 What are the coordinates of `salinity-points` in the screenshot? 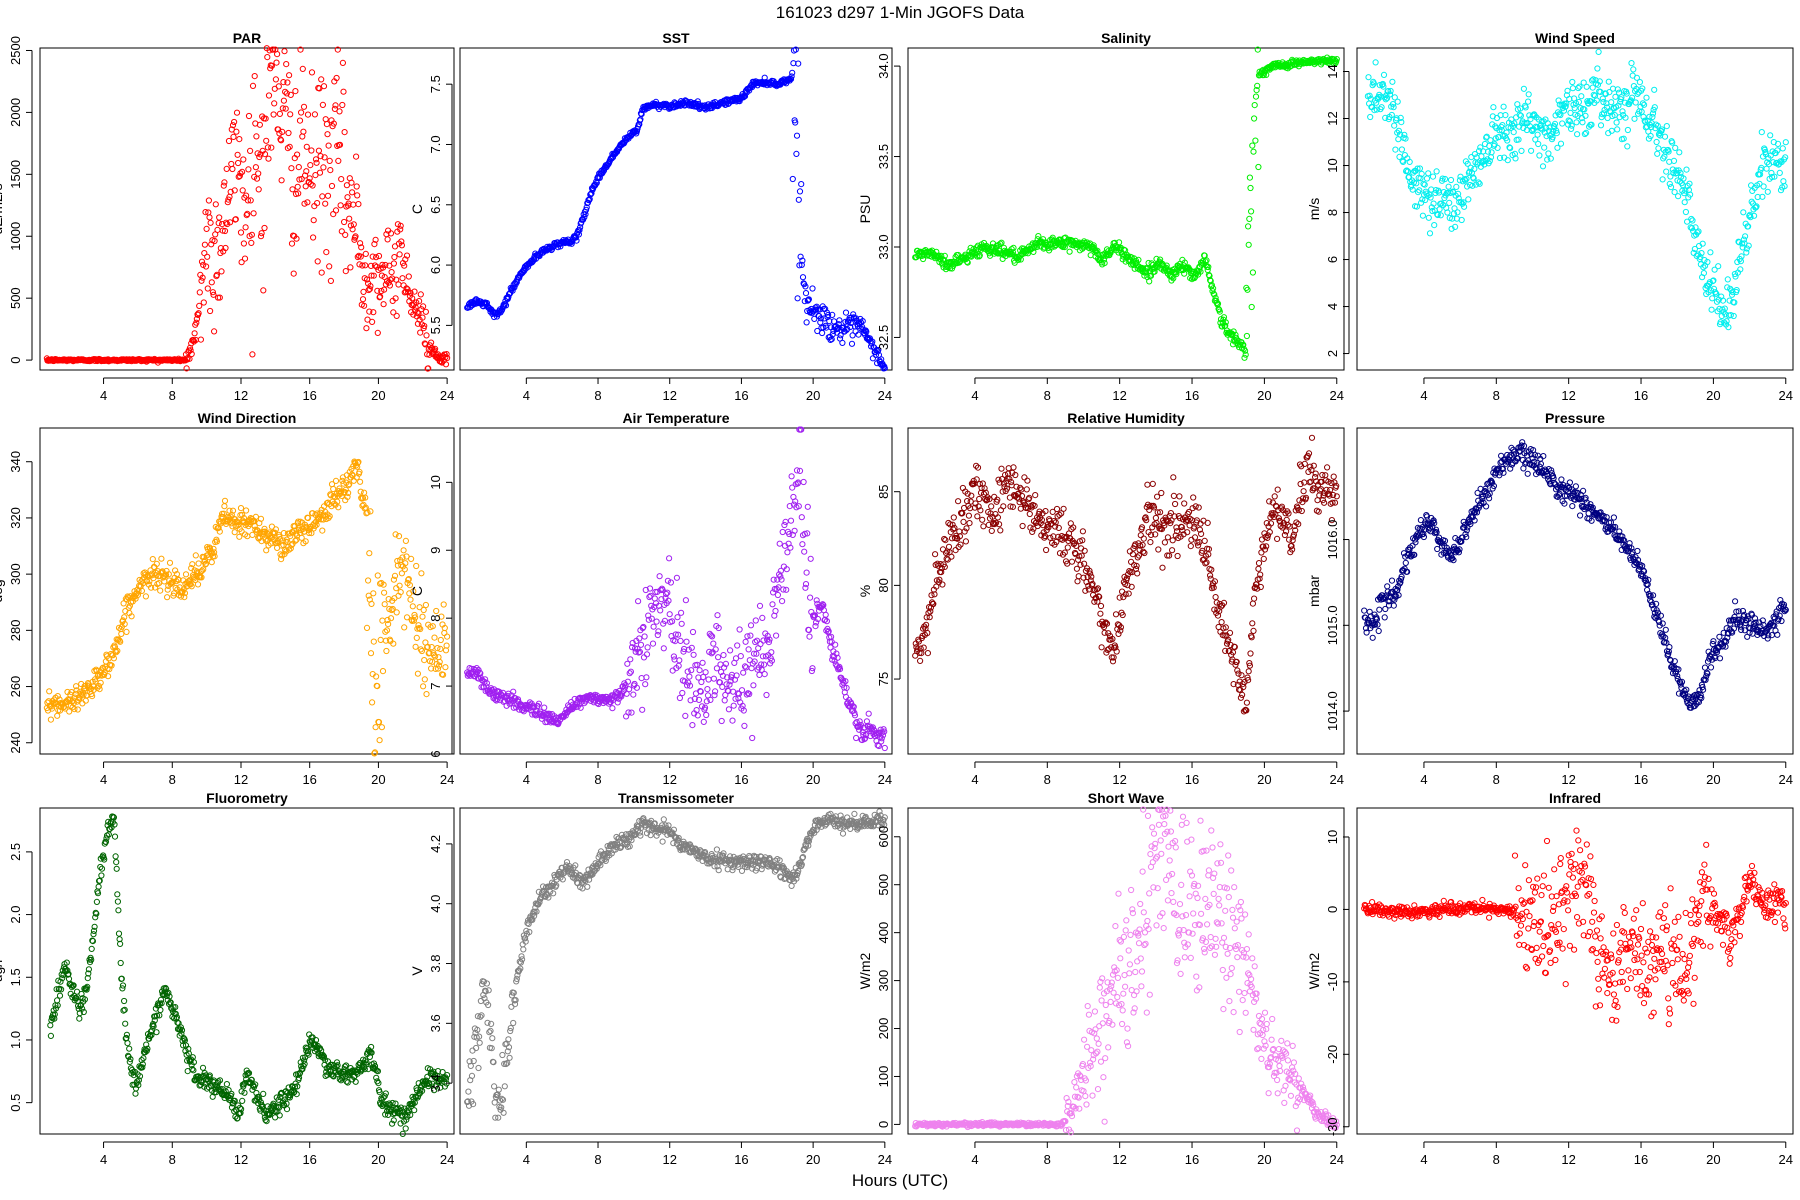 It's located at (1126, 203).